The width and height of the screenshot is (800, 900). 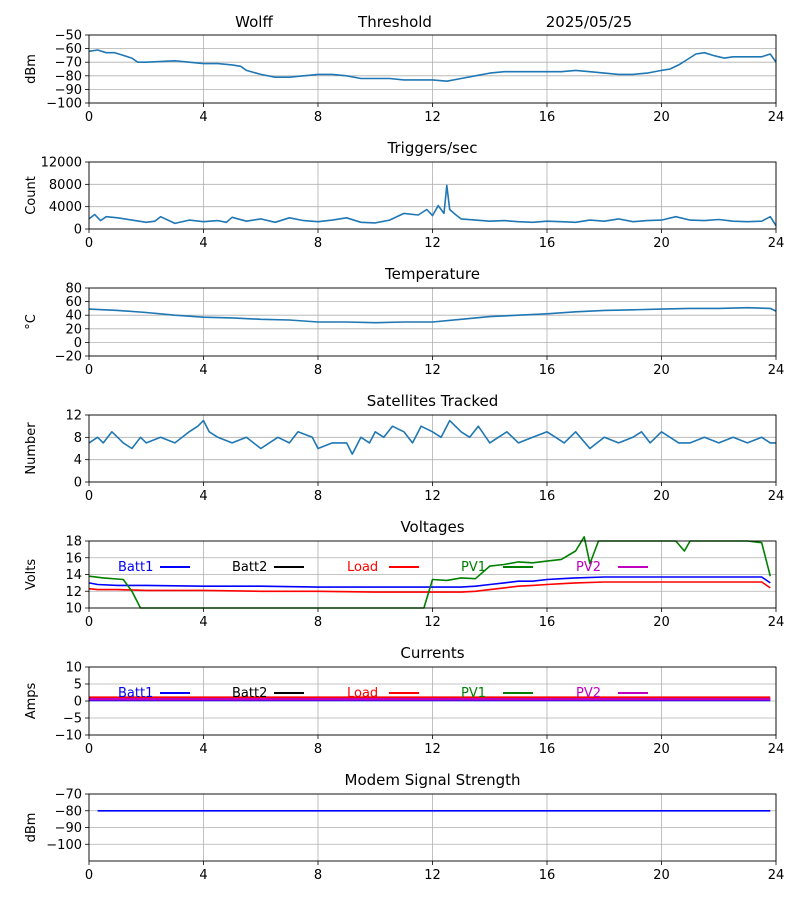 I want to click on chart-title: Voltages, so click(x=432, y=527).